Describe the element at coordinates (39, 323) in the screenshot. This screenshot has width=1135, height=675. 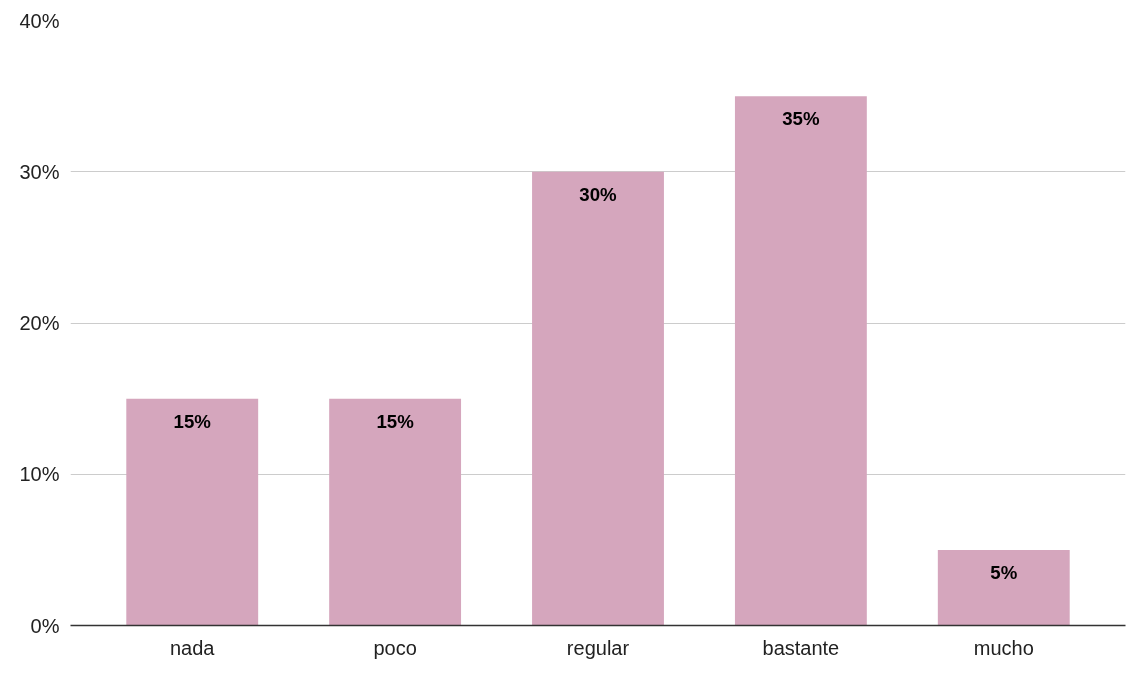
I see `y-tick-label: 20%` at that location.